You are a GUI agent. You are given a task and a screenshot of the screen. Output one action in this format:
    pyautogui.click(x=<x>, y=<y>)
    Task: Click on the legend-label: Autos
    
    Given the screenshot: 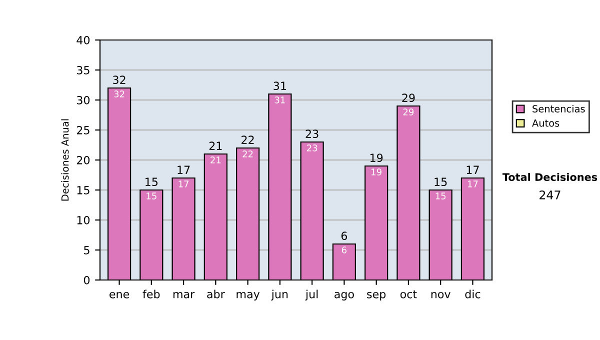 What is the action you would take?
    pyautogui.click(x=546, y=123)
    